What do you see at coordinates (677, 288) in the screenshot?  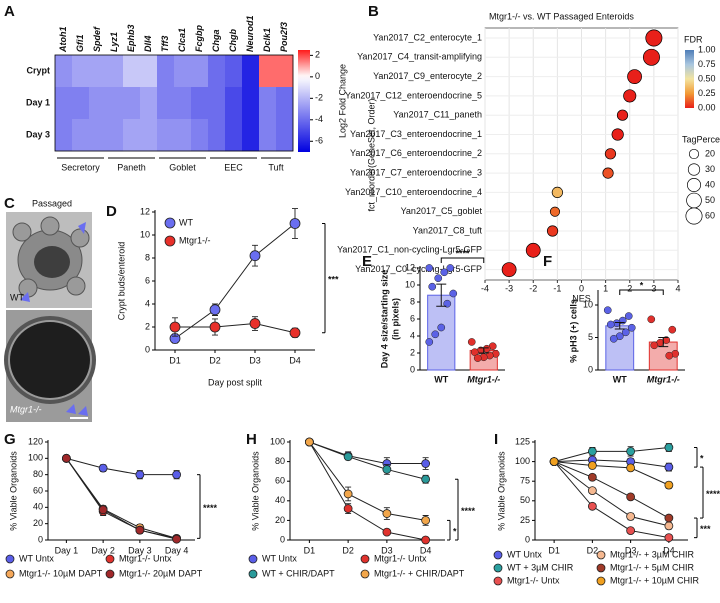 I see `x-tick-label: 4` at bounding box center [677, 288].